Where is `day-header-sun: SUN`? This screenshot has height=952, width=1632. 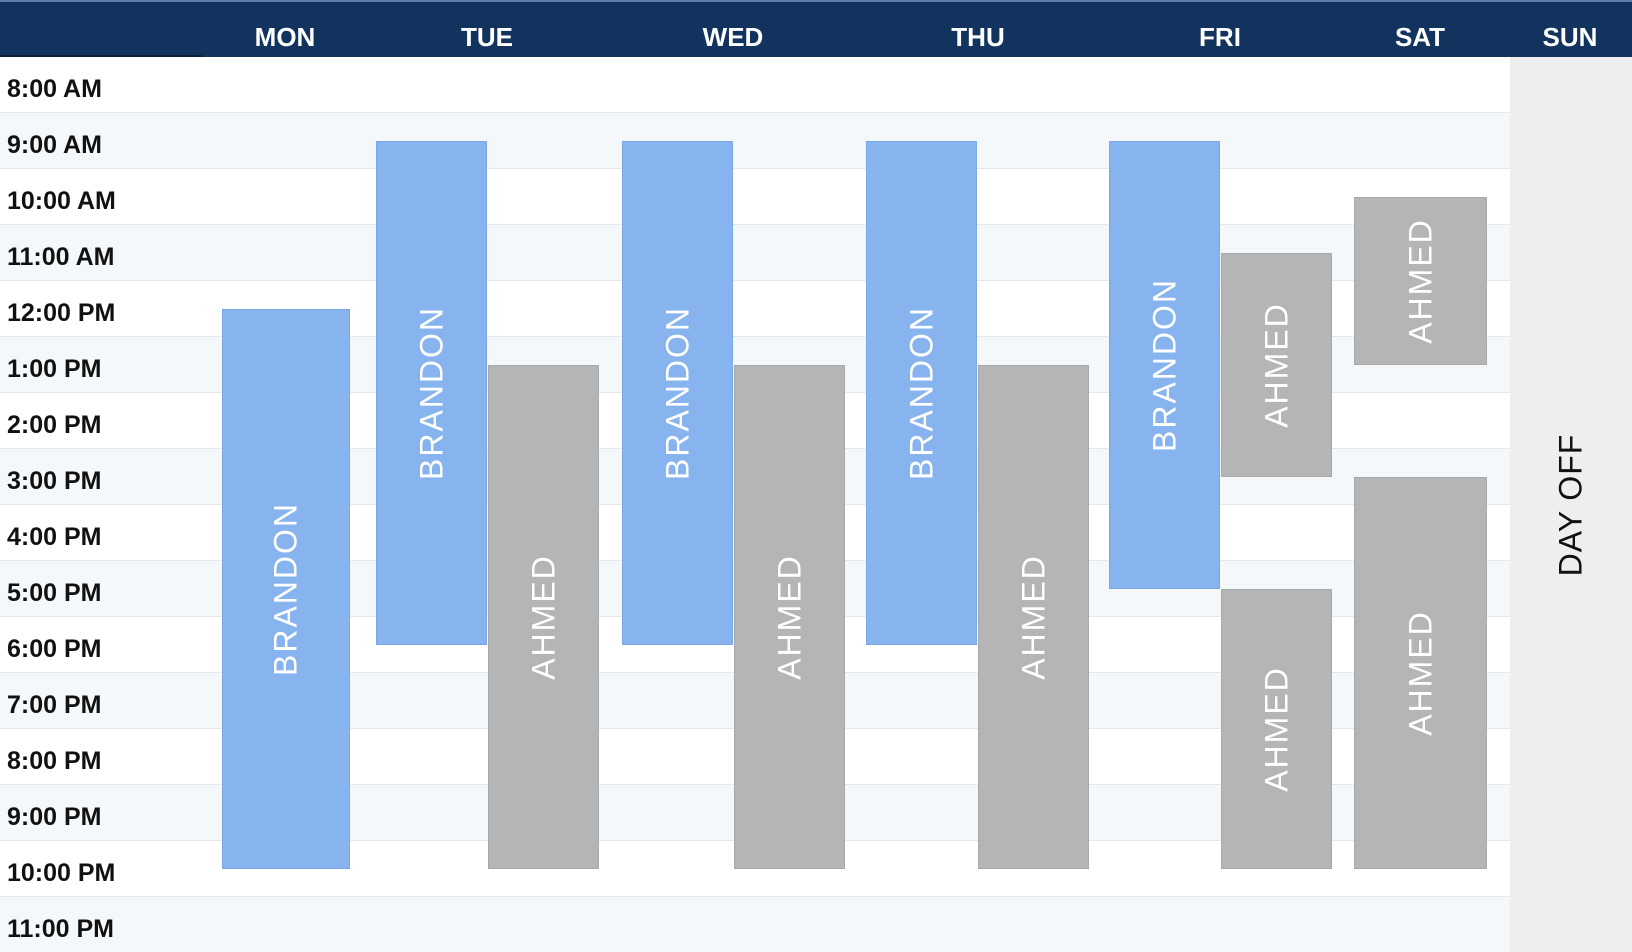
day-header-sun: SUN is located at coordinates (1570, 37).